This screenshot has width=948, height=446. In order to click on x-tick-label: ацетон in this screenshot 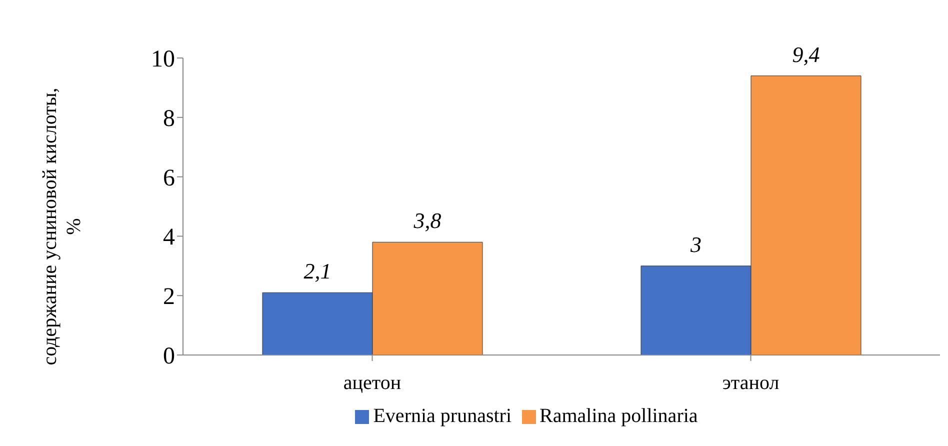, I will do `click(372, 383)`.